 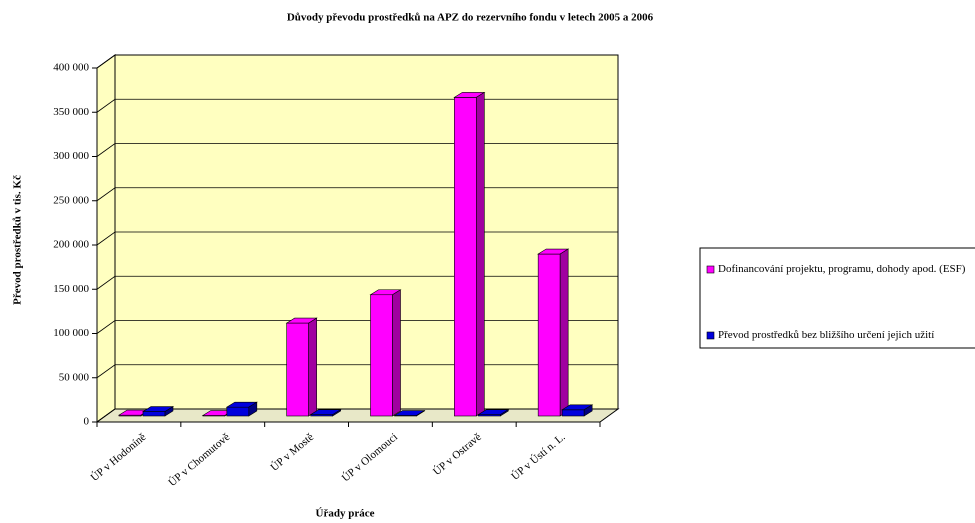 I want to click on x-tick-label: ÚP v Mostě, so click(x=292, y=452).